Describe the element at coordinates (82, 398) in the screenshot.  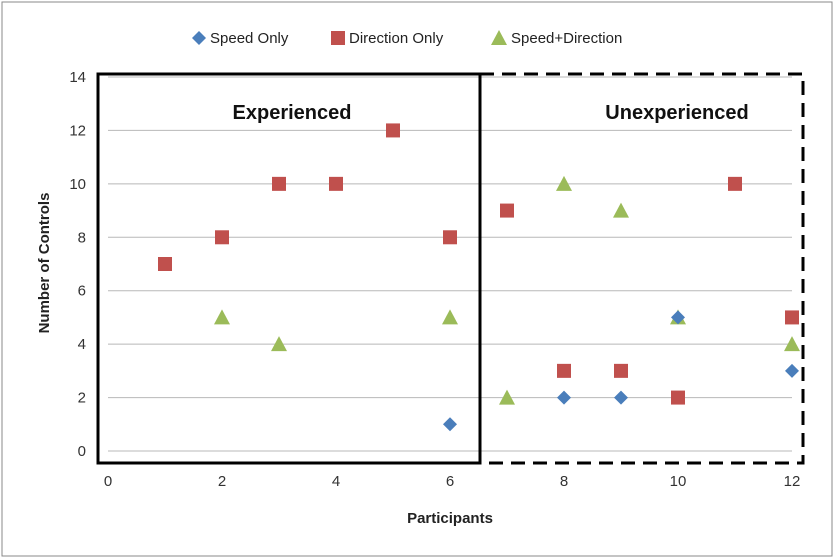
I see `y-tick-label: 2` at that location.